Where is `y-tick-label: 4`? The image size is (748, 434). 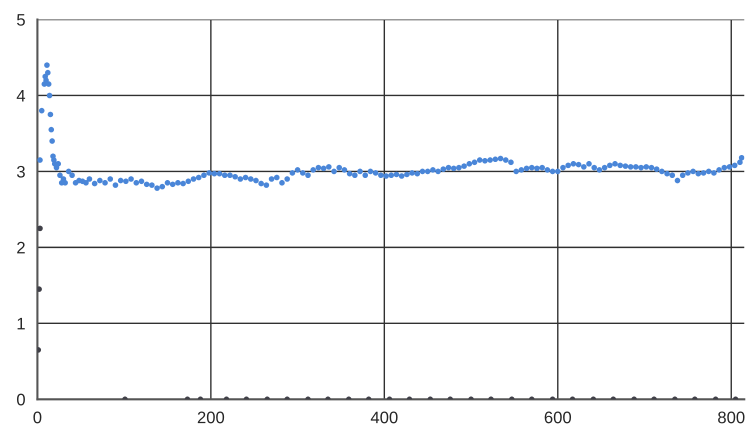 y-tick-label: 4 is located at coordinates (21, 96).